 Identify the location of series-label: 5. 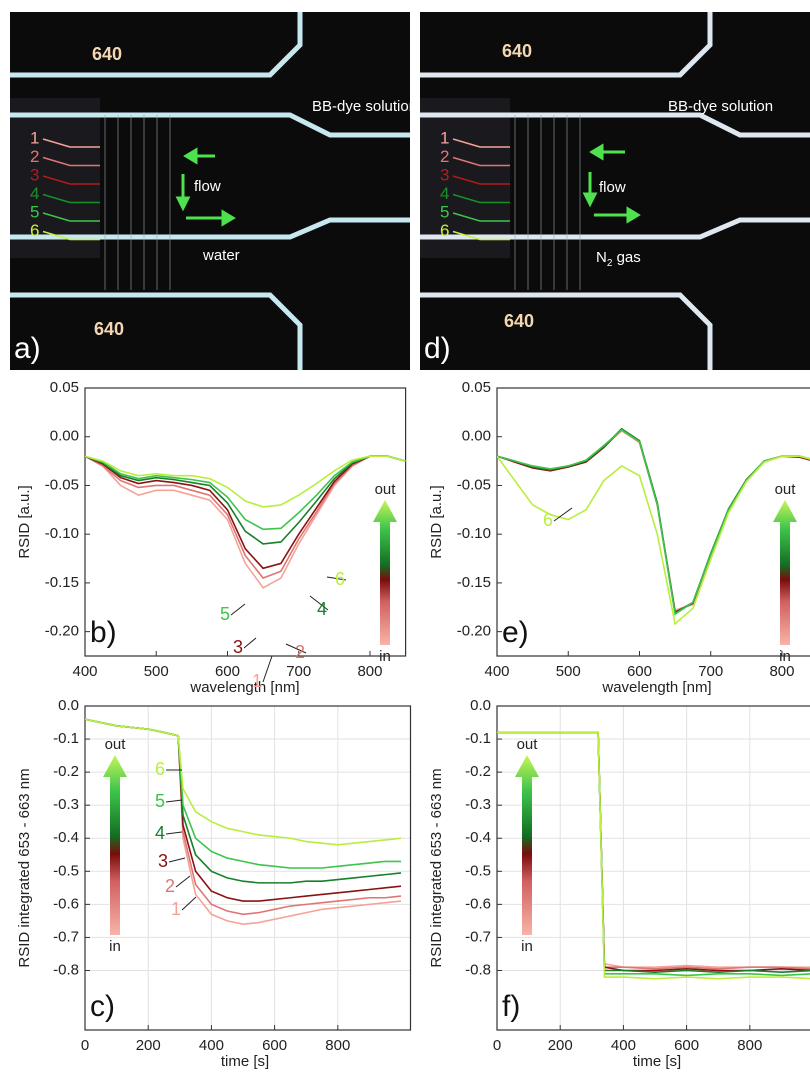
(225, 614).